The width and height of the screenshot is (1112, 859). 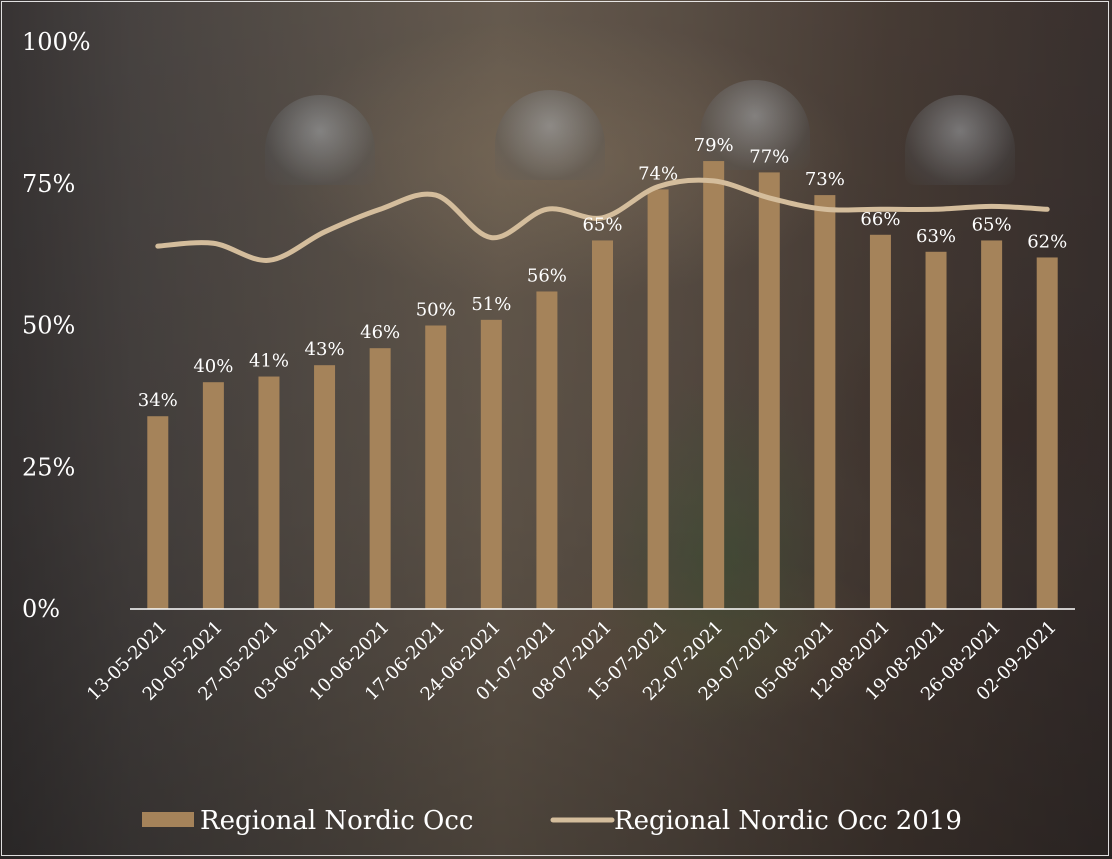 What do you see at coordinates (436, 310) in the screenshot?
I see `bar-data-label: 50%` at bounding box center [436, 310].